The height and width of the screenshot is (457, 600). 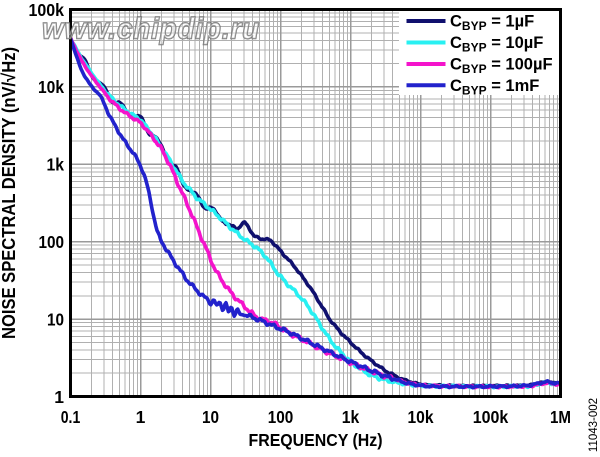 What do you see at coordinates (594, 425) in the screenshot?
I see `svg-text: 11043-002` at bounding box center [594, 425].